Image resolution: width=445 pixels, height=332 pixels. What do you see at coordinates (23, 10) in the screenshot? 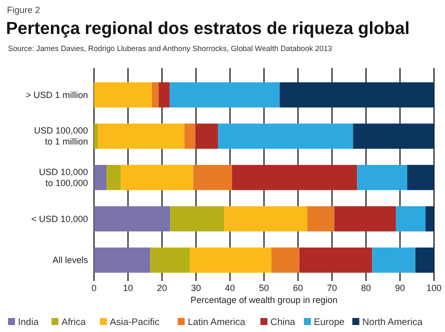
I see `caption: Figure 2` at bounding box center [23, 10].